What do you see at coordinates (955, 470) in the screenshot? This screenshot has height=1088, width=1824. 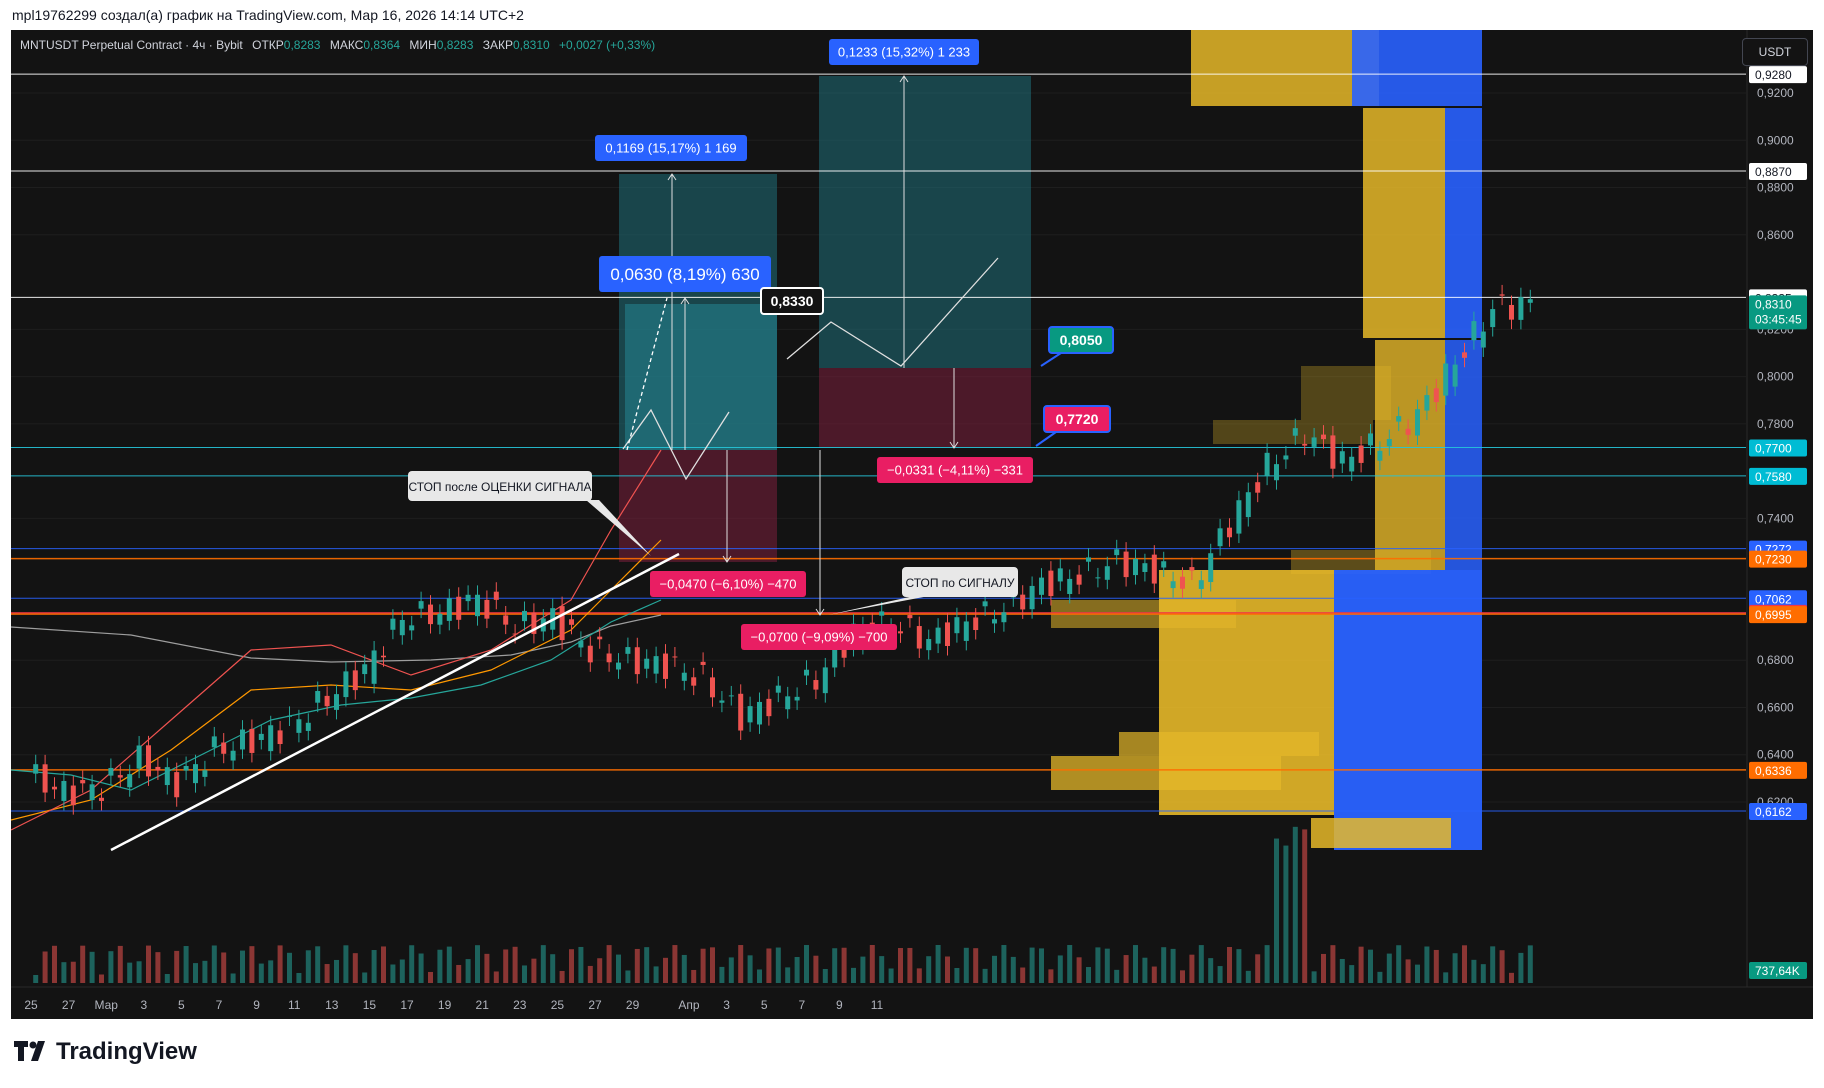 I see `measurement-label-text: −0,0331 (−4,11%) −331` at bounding box center [955, 470].